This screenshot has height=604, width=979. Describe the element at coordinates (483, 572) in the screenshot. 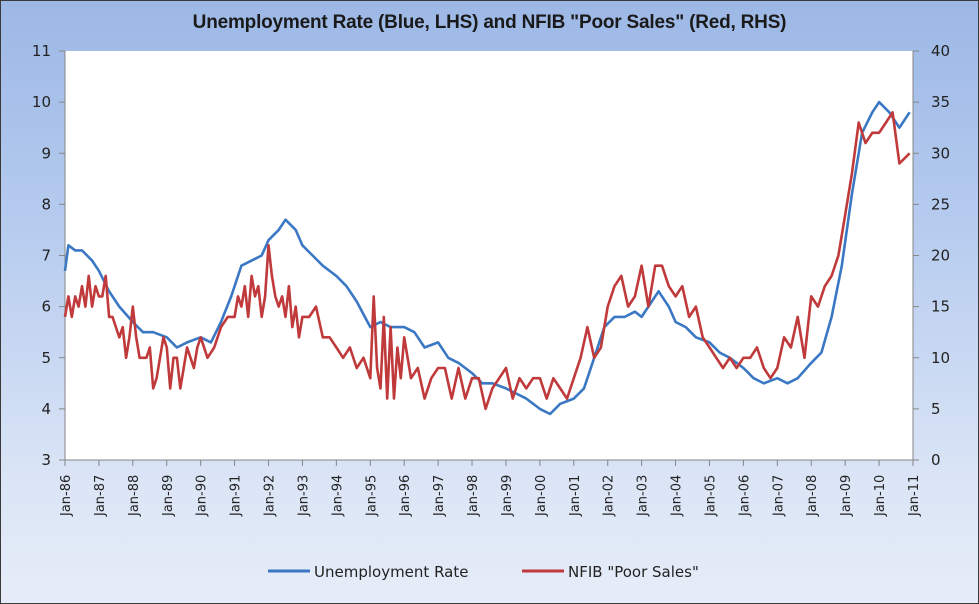

I see `legend: Unemployment Rate NFIB "Poor Sales"` at that location.